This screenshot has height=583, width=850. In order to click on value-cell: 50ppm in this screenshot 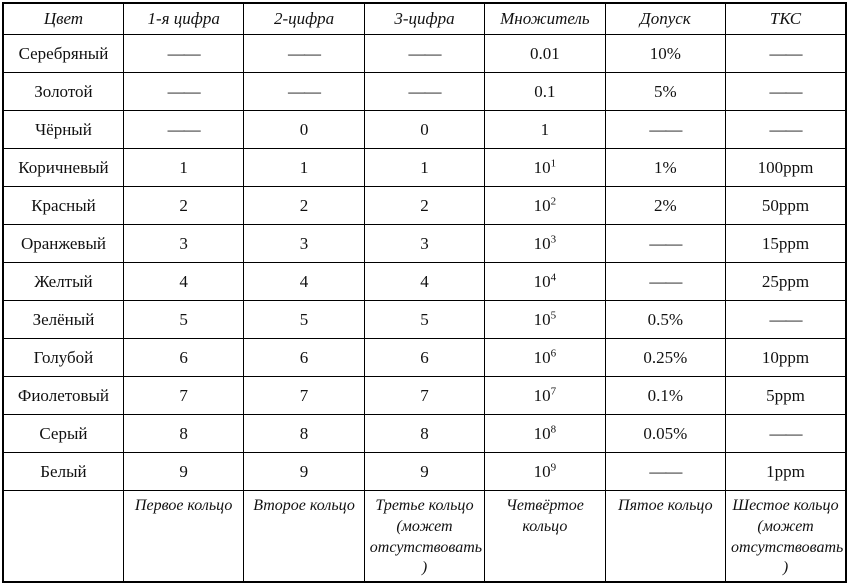, I will do `click(786, 205)`.